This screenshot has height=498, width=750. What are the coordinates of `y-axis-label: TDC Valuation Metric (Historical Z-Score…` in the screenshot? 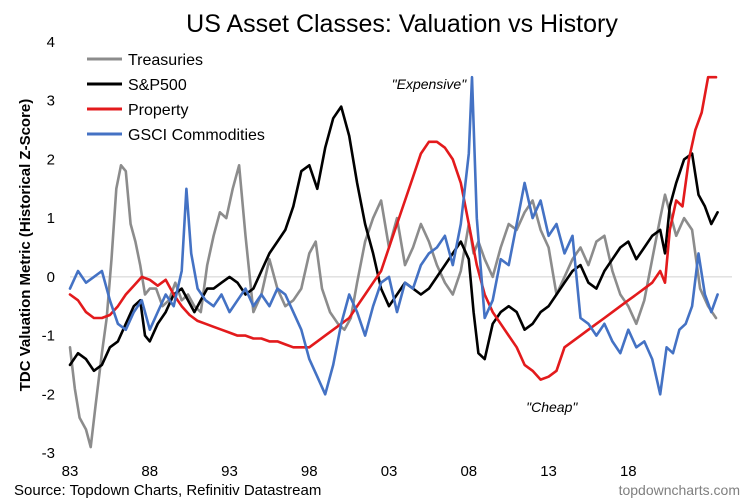 It's located at (25, 245).